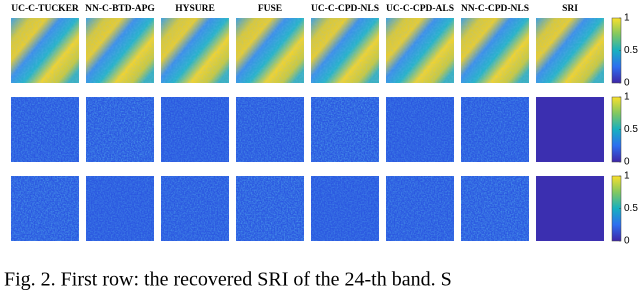  What do you see at coordinates (120, 9) in the screenshot?
I see `column-title: NN-C-BTD-APG` at bounding box center [120, 9].